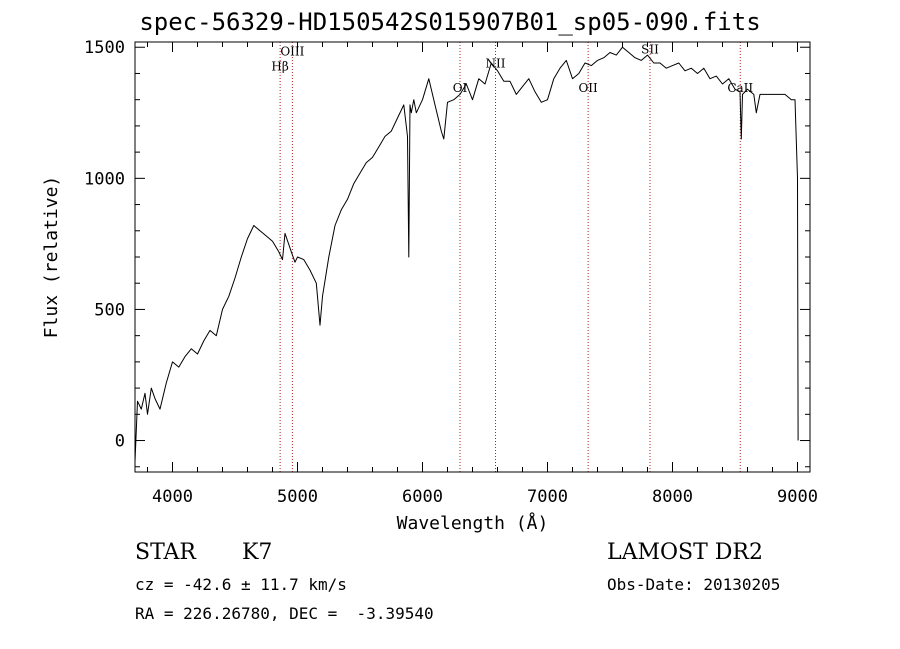 The width and height of the screenshot is (900, 649). Describe the element at coordinates (104, 179) in the screenshot. I see `y-tick-label: 1000` at that location.